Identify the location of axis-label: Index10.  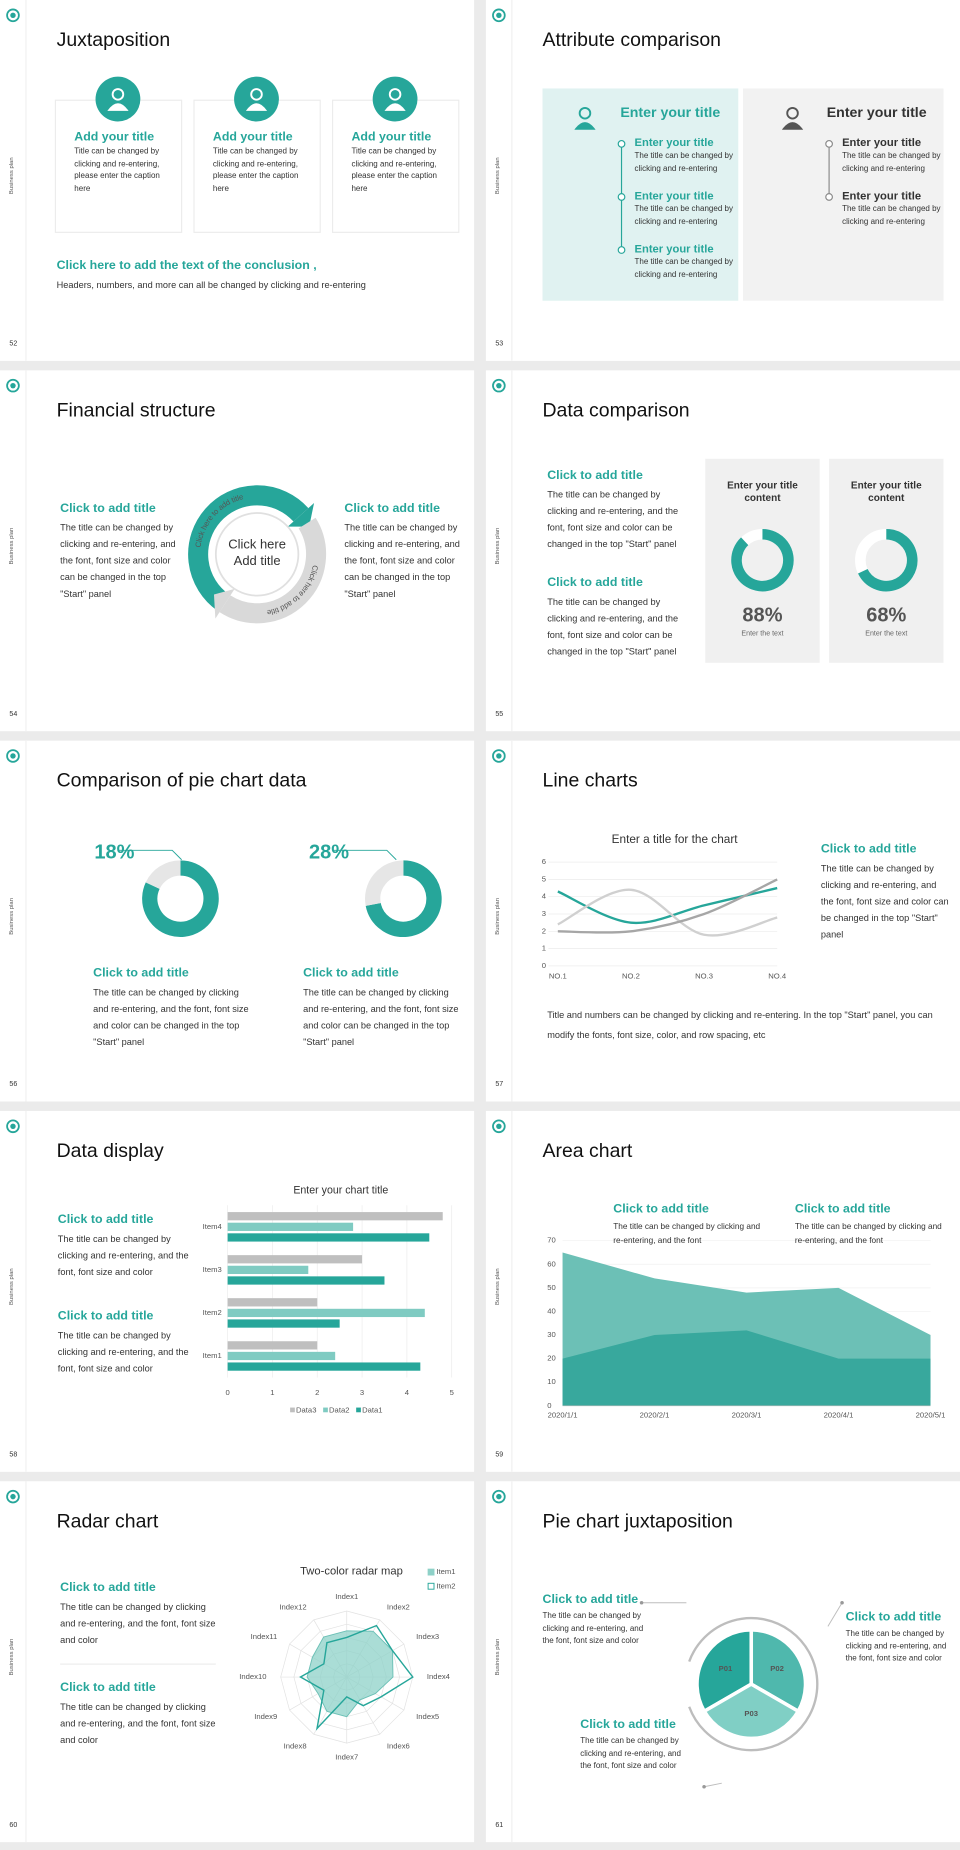
(252, 1676).